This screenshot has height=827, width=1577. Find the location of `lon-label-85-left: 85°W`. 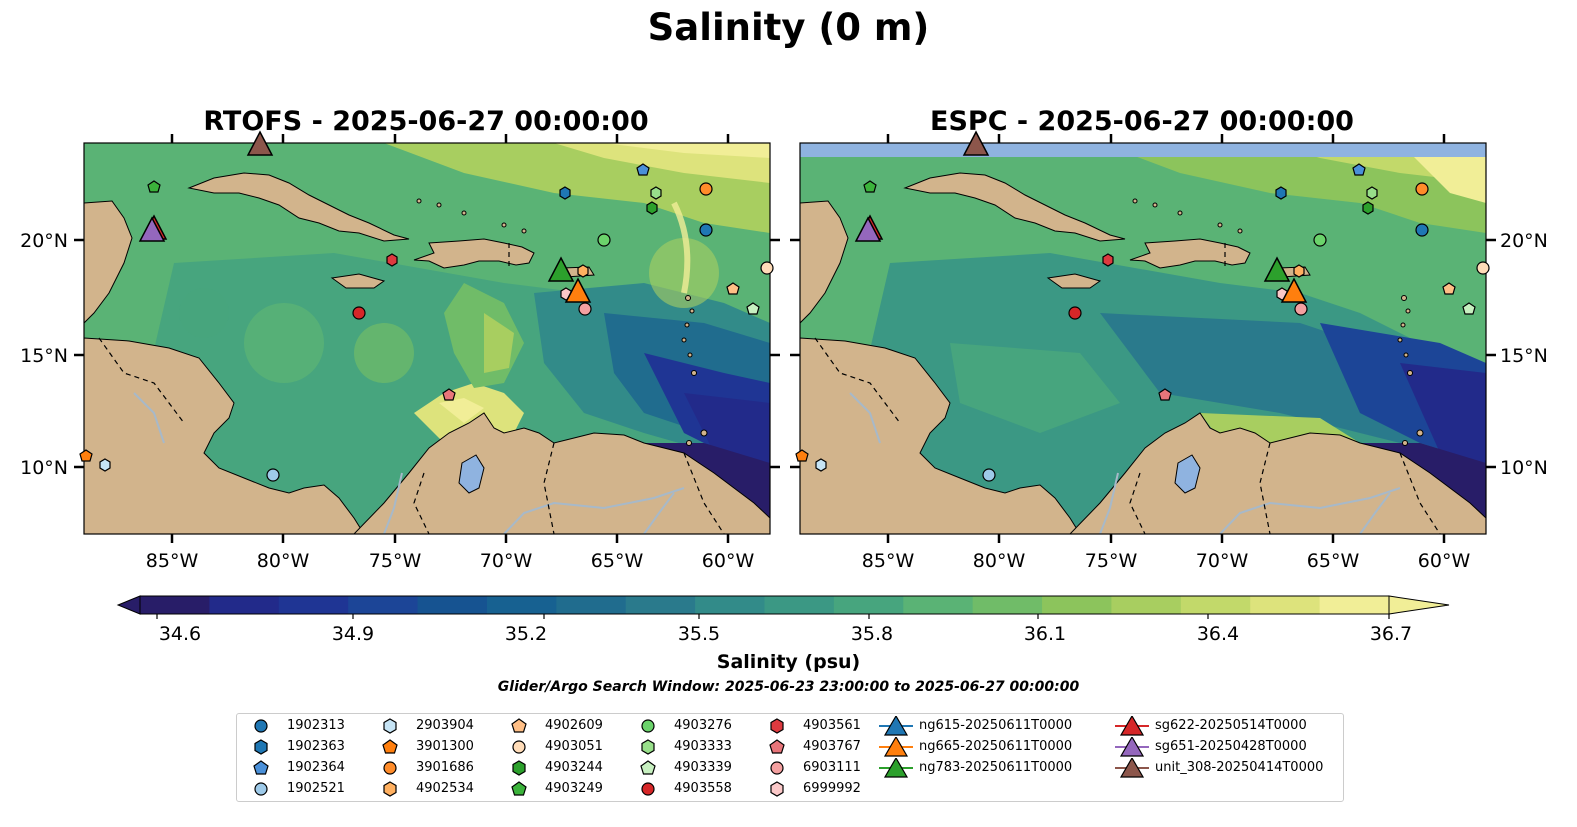

lon-label-85-left: 85°W is located at coordinates (172, 561).